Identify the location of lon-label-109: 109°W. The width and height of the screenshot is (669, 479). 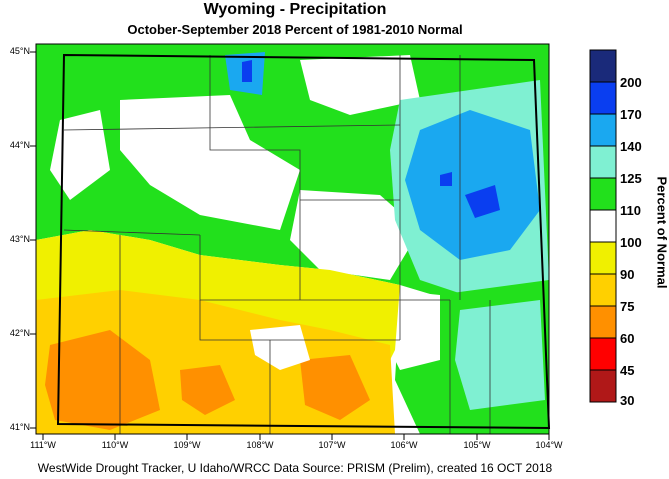
(187, 445).